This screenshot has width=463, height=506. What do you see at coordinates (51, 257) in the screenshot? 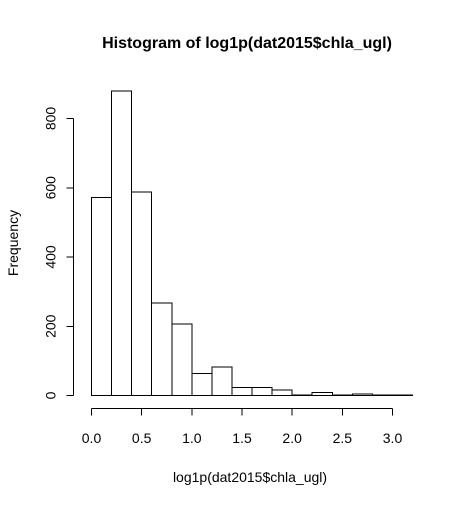
I see `y-tick-label: 400` at bounding box center [51, 257].